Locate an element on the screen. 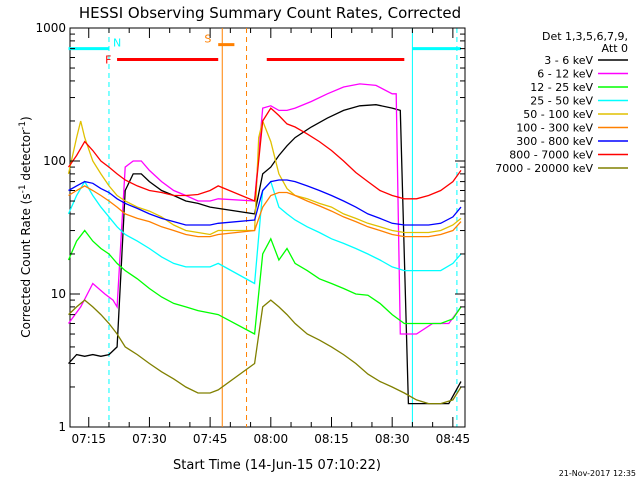 This screenshot has width=640, height=480. legend-label-4: 50 - 100 keV is located at coordinates (558, 114).